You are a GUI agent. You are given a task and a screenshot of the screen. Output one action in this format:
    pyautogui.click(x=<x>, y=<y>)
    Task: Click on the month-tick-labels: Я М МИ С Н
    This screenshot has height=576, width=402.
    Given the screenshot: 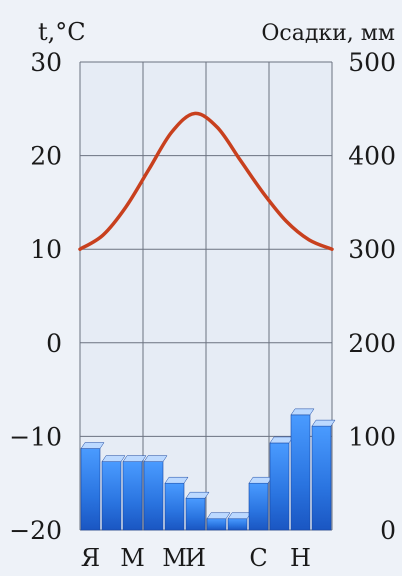 What is the action you would take?
    pyautogui.click(x=196, y=558)
    